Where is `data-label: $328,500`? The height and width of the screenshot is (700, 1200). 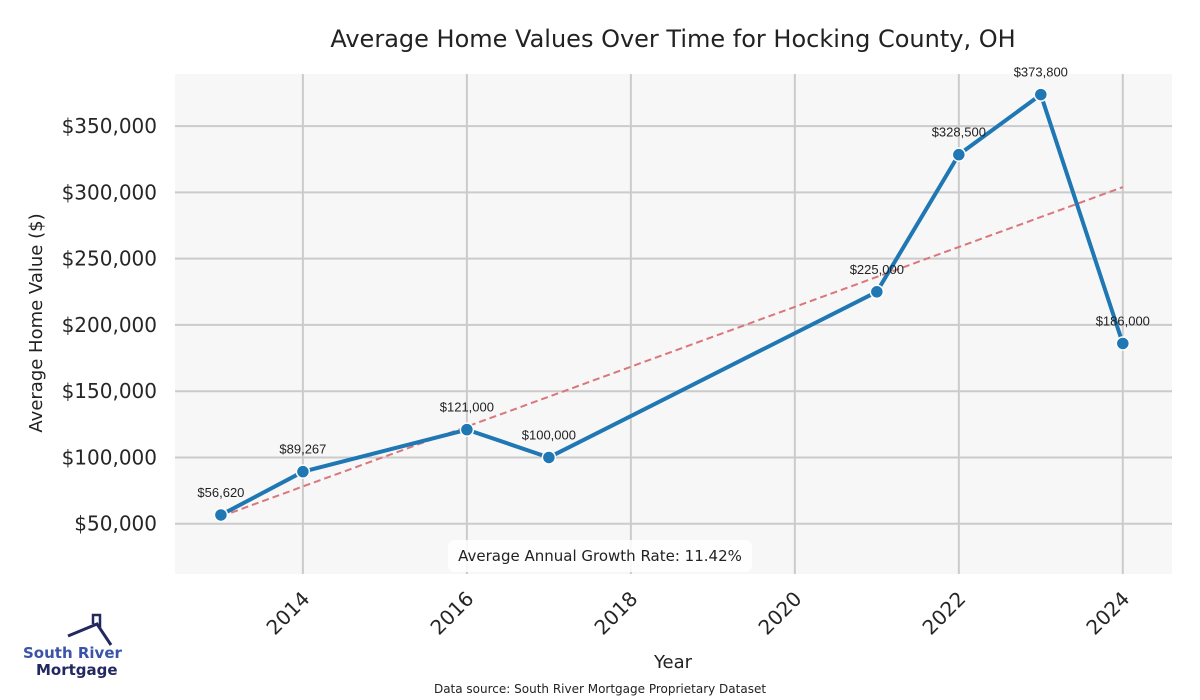
data-label: $328,500 is located at coordinates (959, 132).